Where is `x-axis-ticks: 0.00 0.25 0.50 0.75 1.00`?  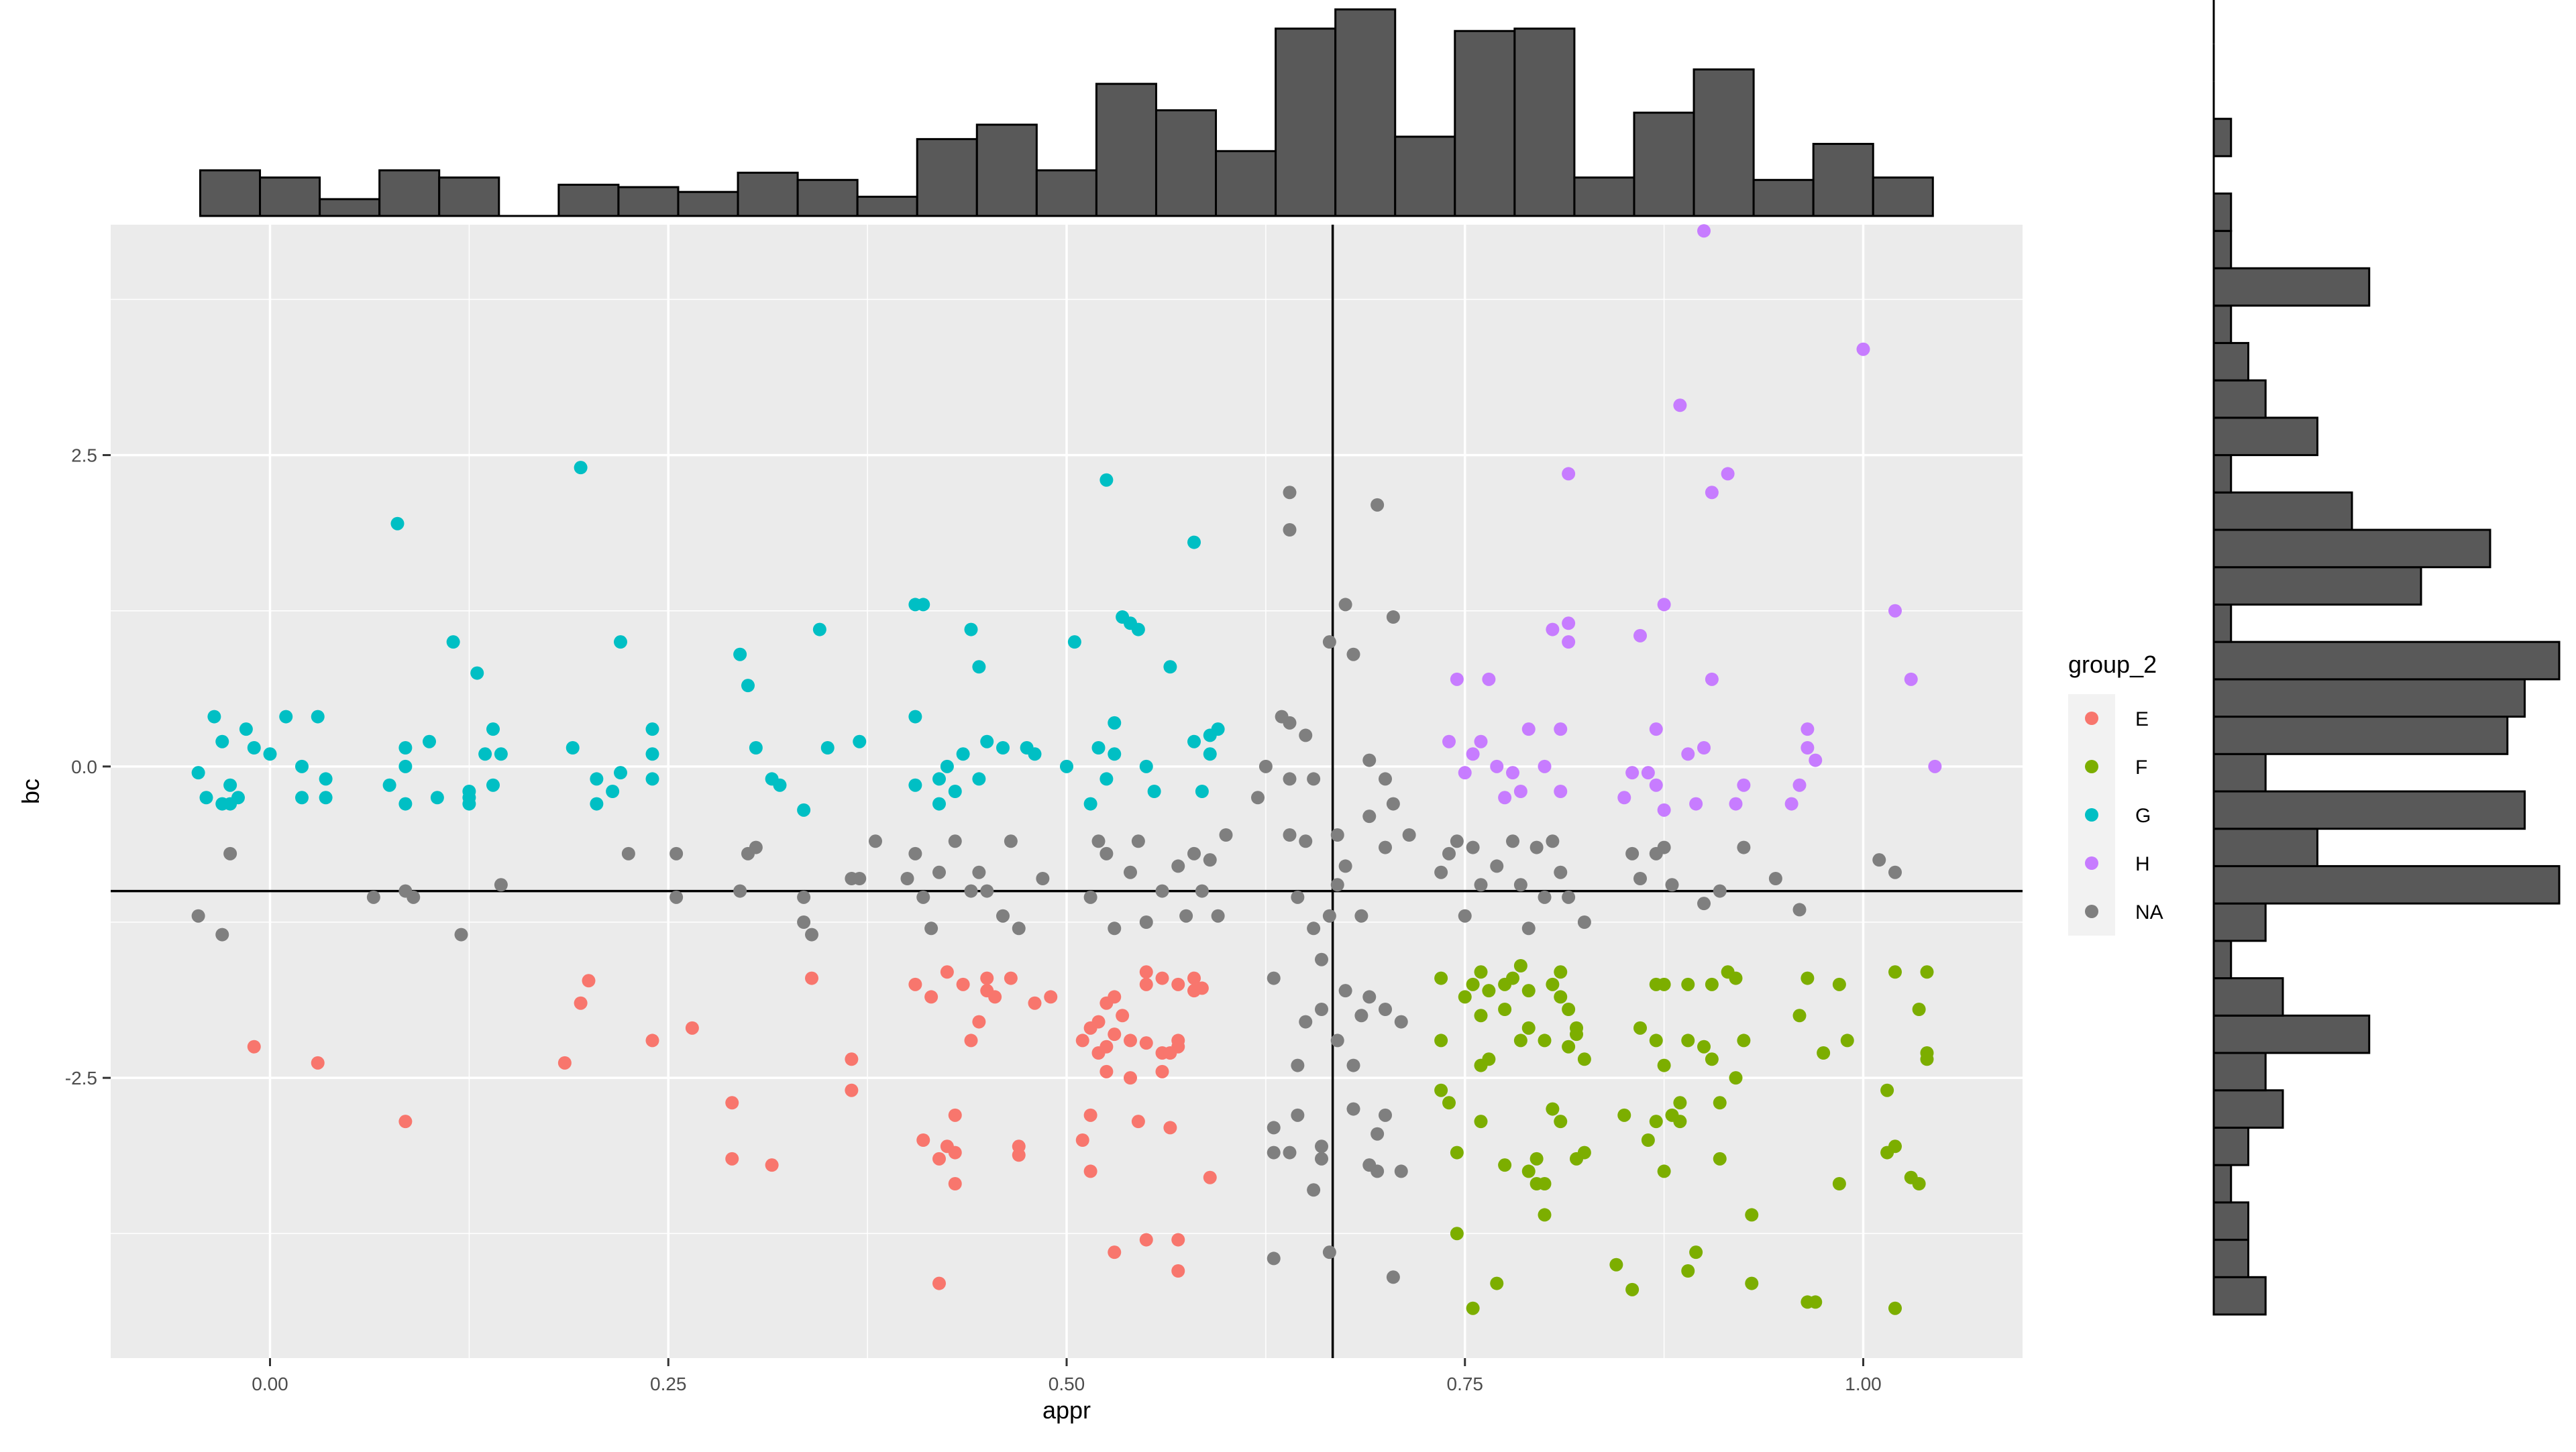 x-axis-ticks: 0.00 0.25 0.50 0.75 1.00 is located at coordinates (1067, 1376).